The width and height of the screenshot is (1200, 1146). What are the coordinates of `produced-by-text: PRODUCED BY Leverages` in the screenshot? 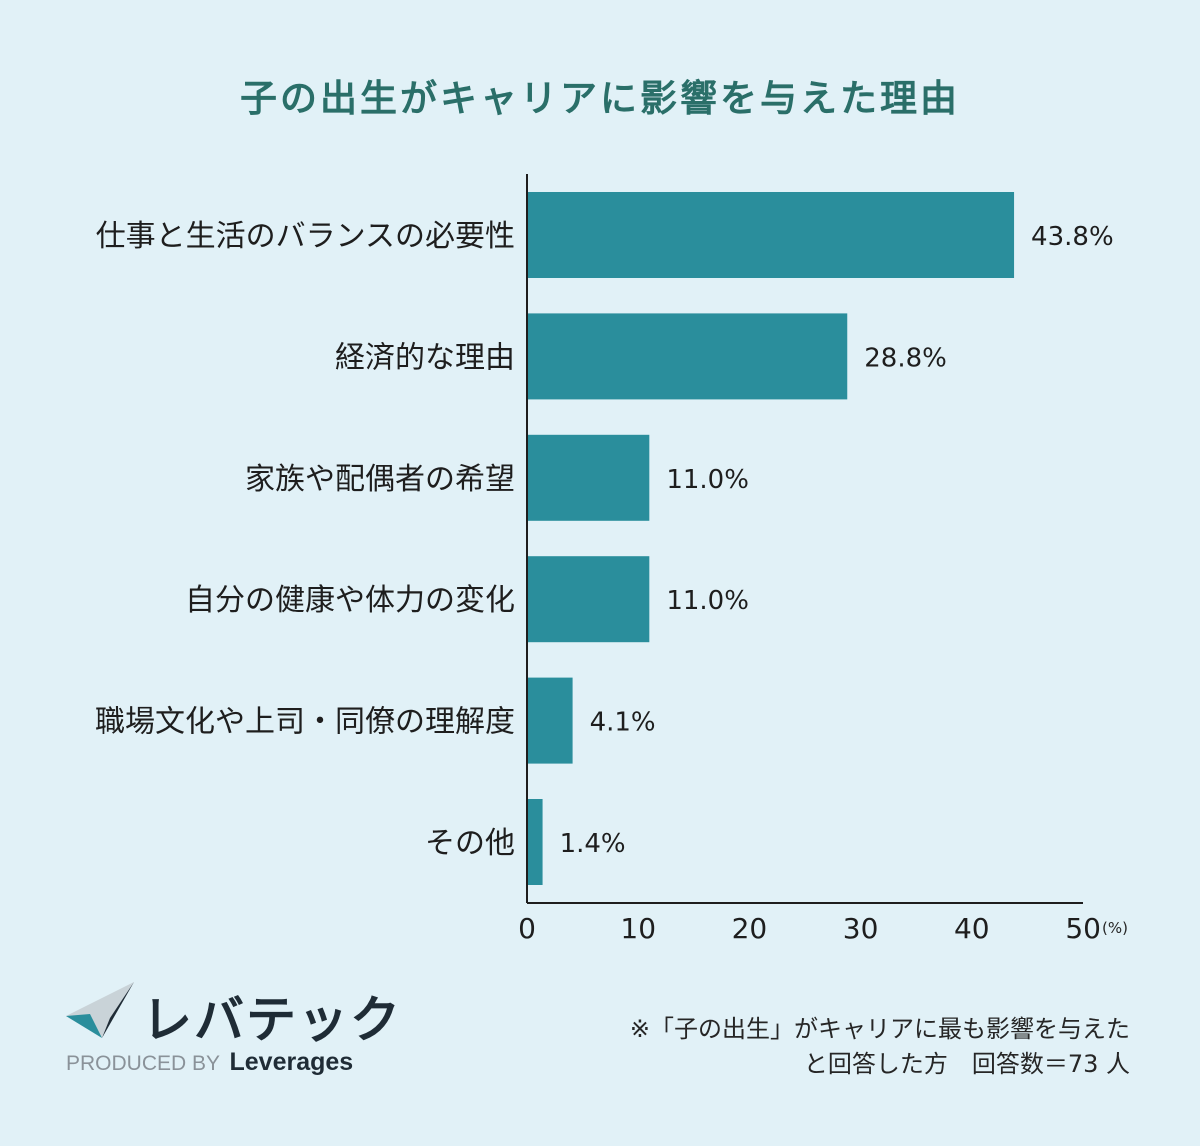 It's located at (209, 1062).